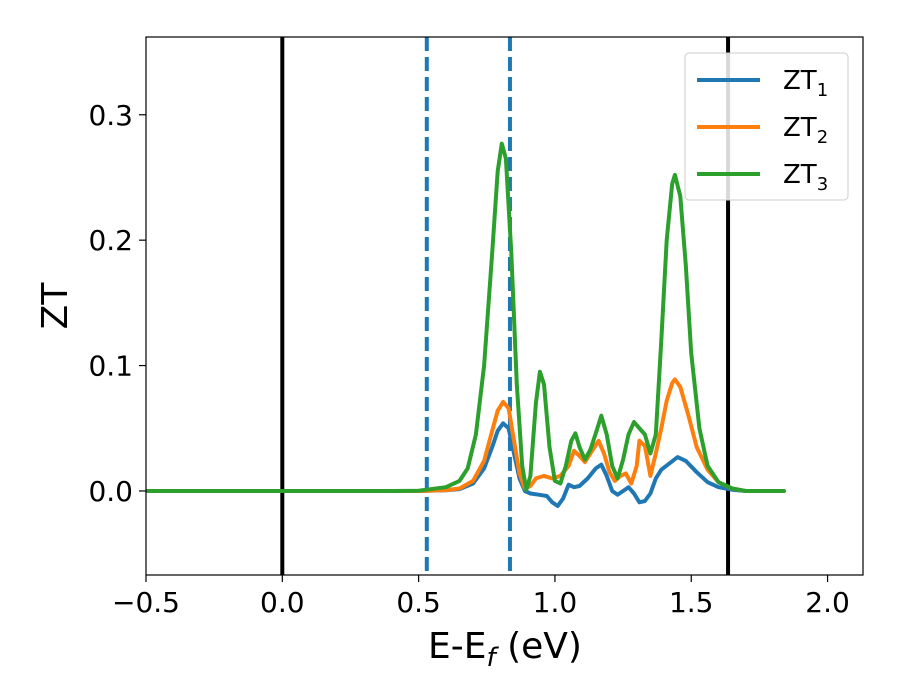 The height and width of the screenshot is (700, 900). What do you see at coordinates (555, 602) in the screenshot?
I see `x-tick-label: 1.0` at bounding box center [555, 602].